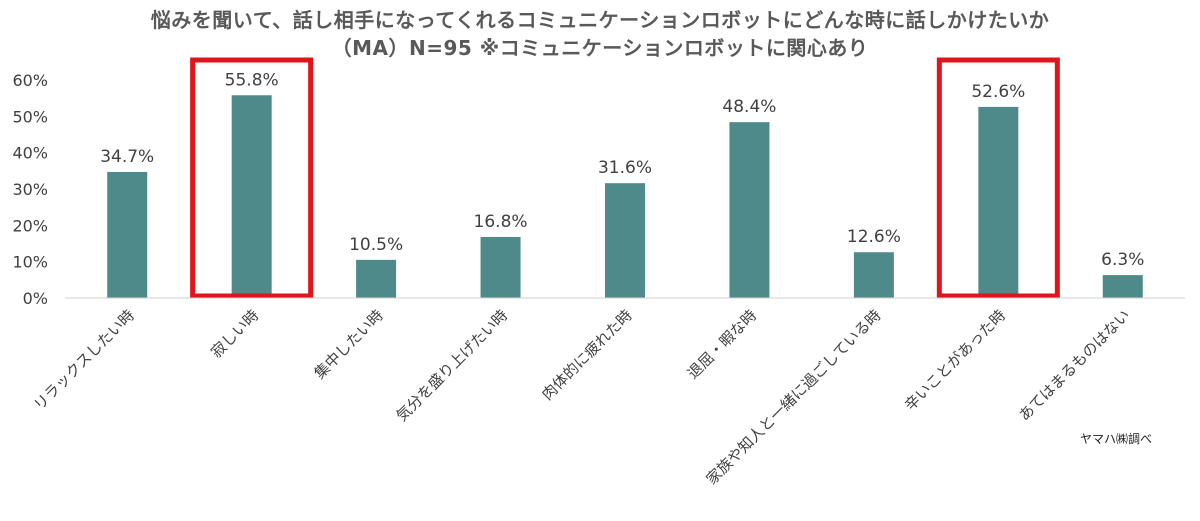 The height and width of the screenshot is (521, 1200). I want to click on category-label: 肉体的に疲れた時, so click(587, 355).